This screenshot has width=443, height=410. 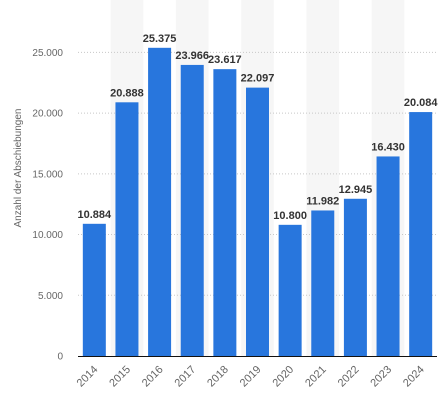 I want to click on data-label: 10.800, so click(x=290, y=216).